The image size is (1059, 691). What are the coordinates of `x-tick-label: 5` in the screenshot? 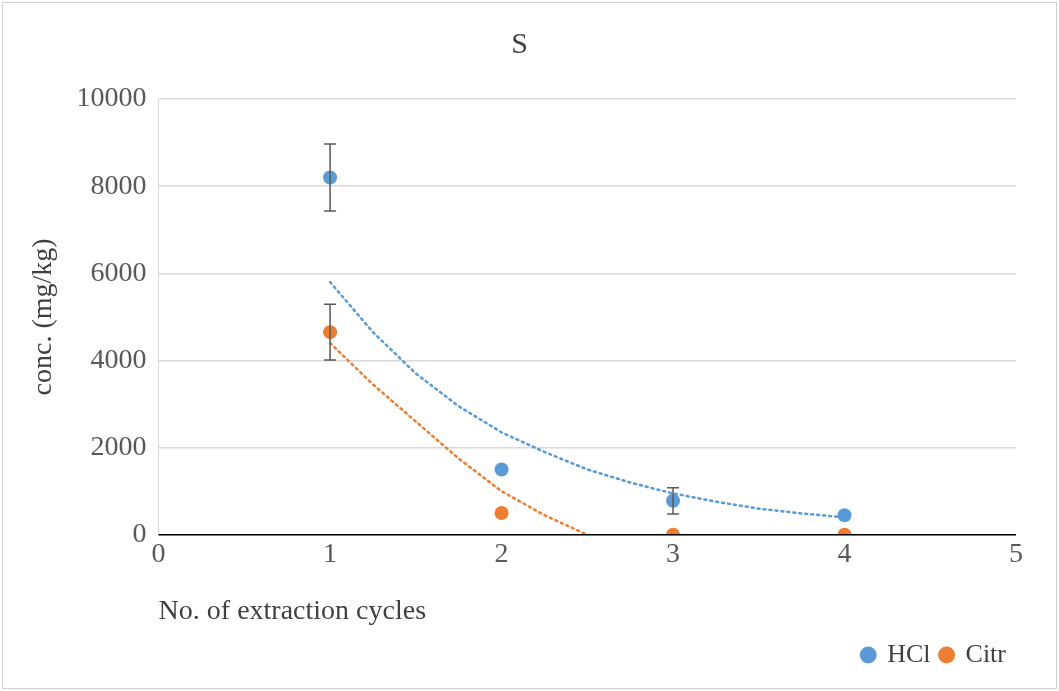 It's located at (1016, 552).